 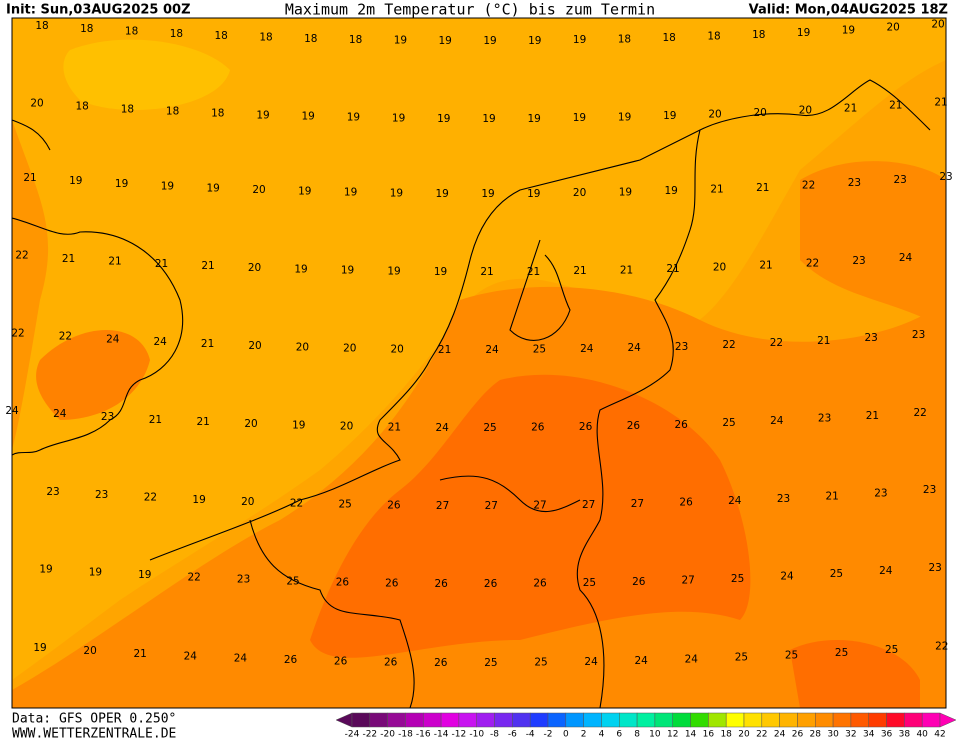 I want to click on colorbar-label: -10, so click(x=476, y=735).